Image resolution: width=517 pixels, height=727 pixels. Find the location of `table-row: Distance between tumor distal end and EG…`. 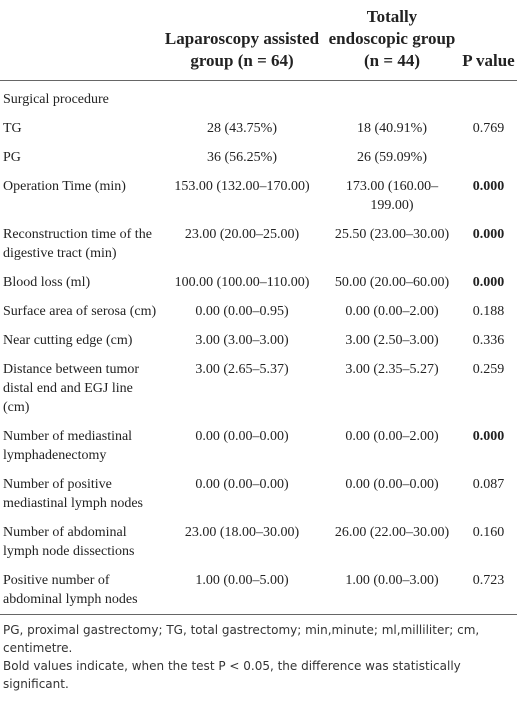

table-row: Distance between tumor distal end and EG… is located at coordinates (258, 388).